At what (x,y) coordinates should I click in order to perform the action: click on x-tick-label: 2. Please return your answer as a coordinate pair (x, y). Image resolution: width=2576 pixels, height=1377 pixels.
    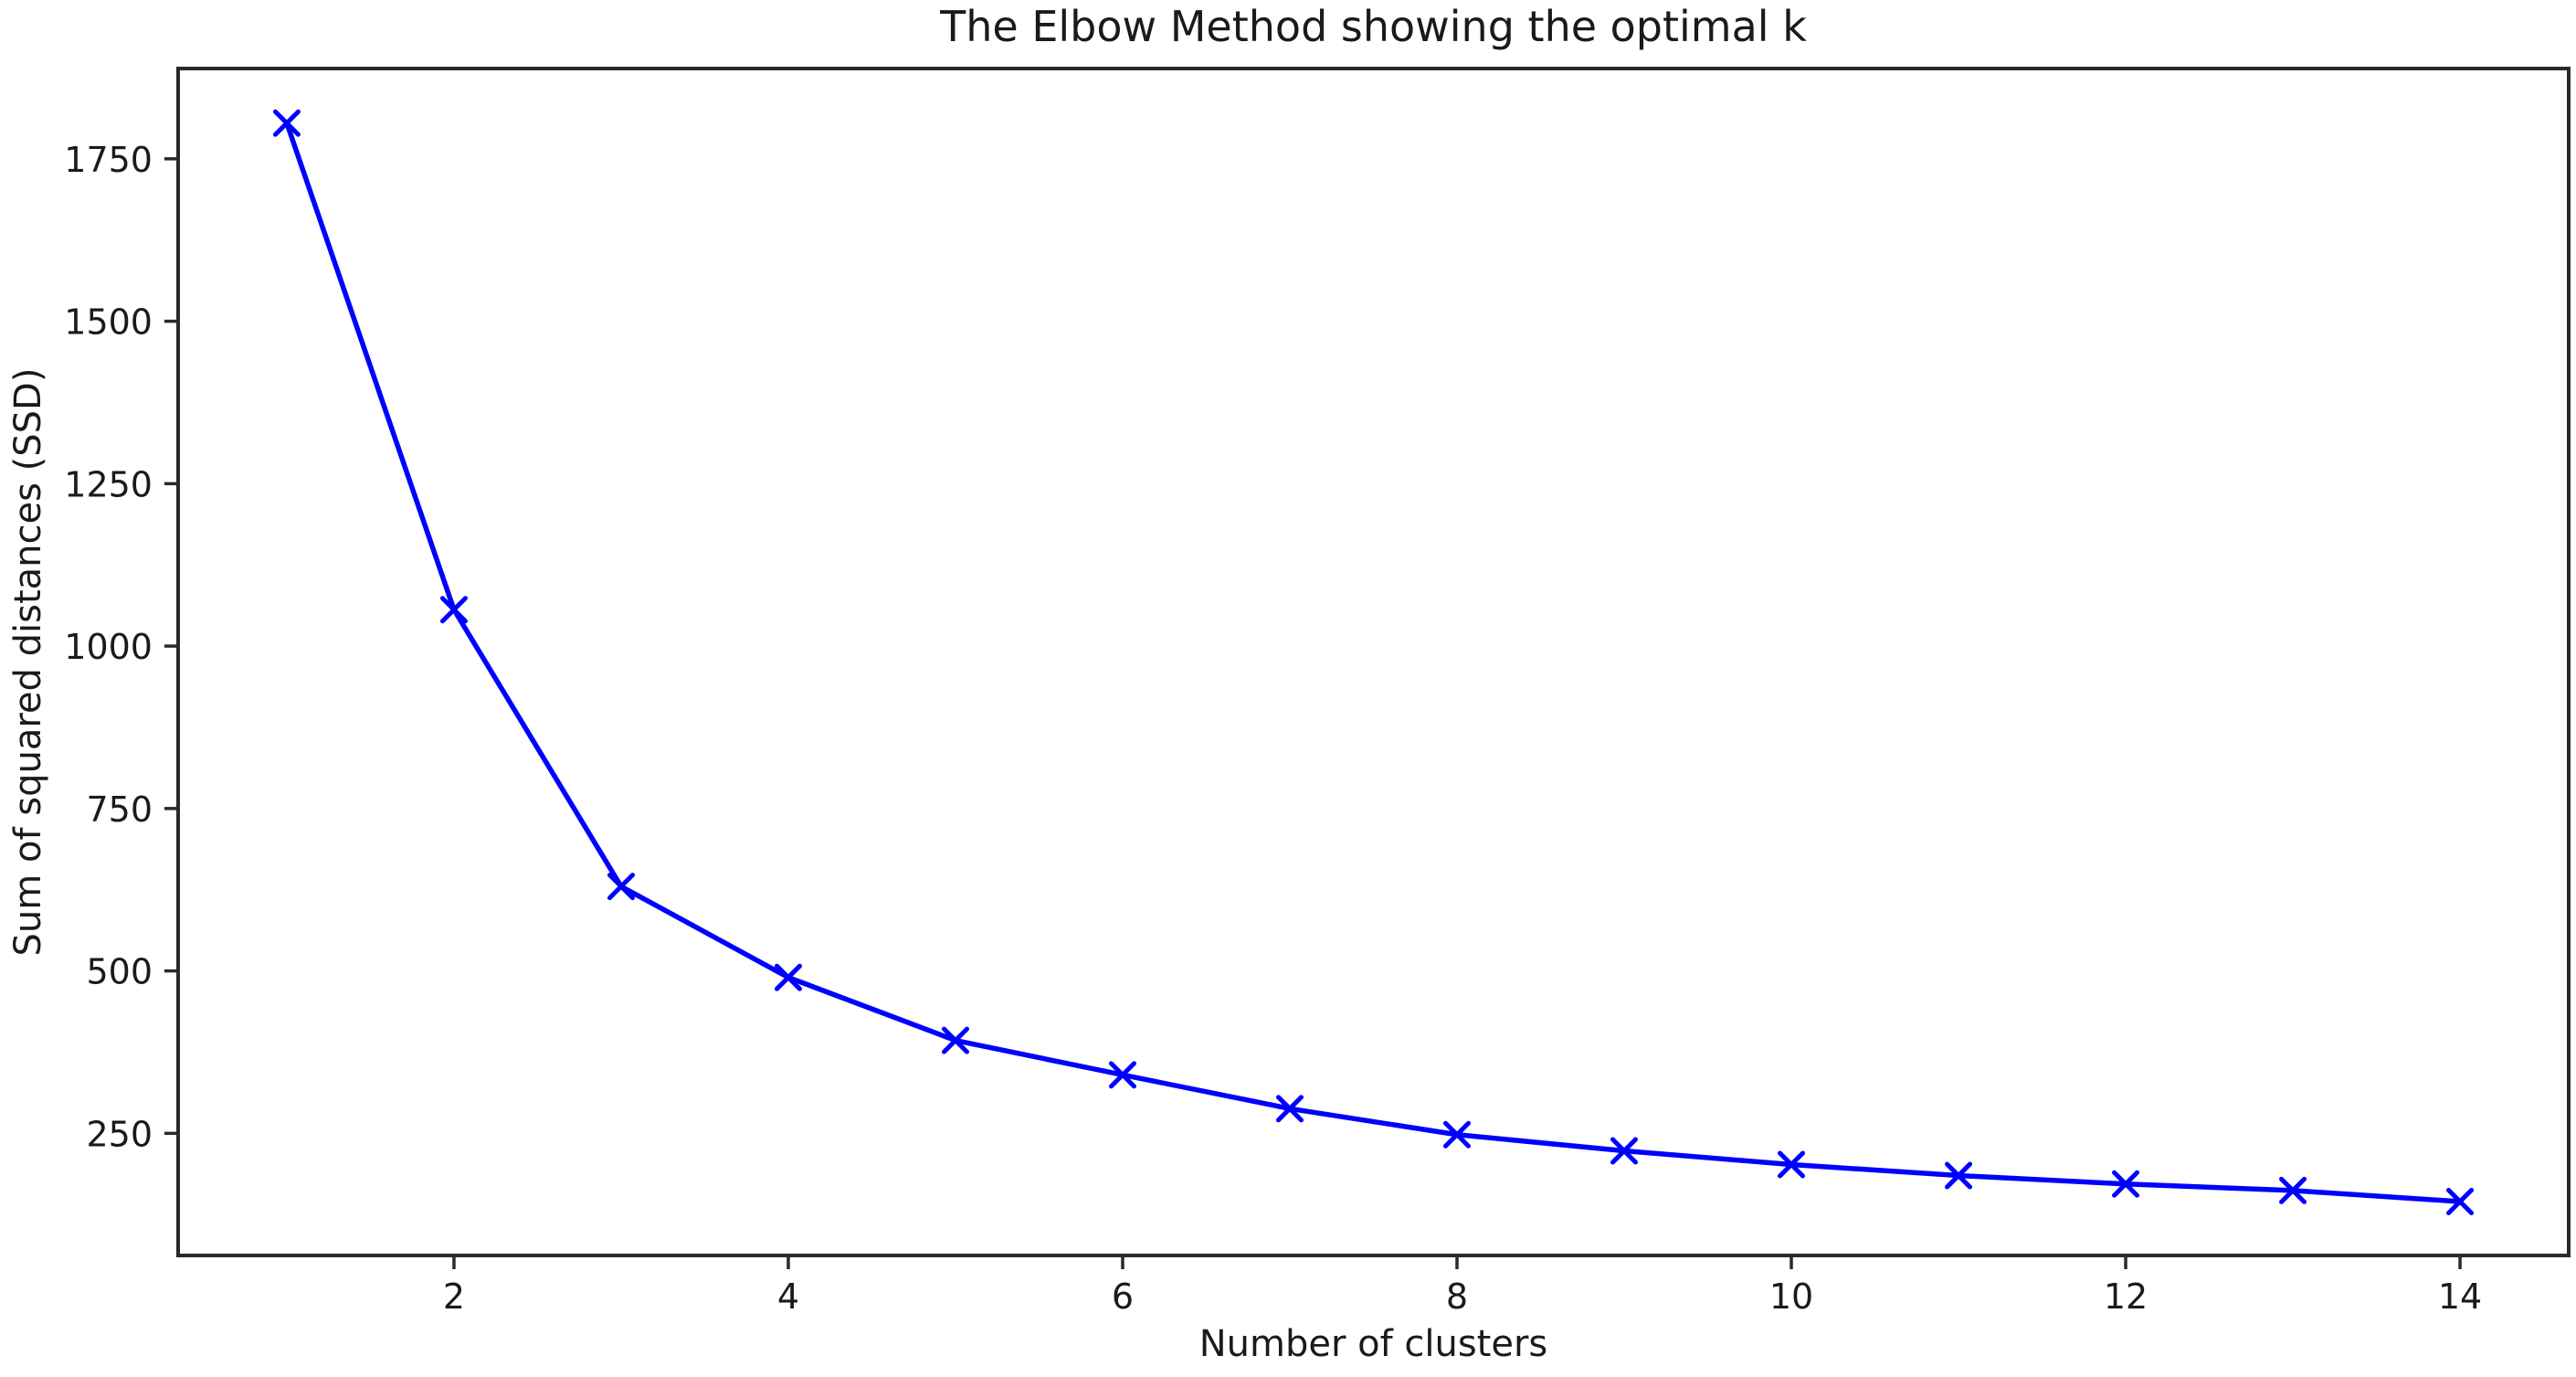
    Looking at the image, I should click on (454, 1296).